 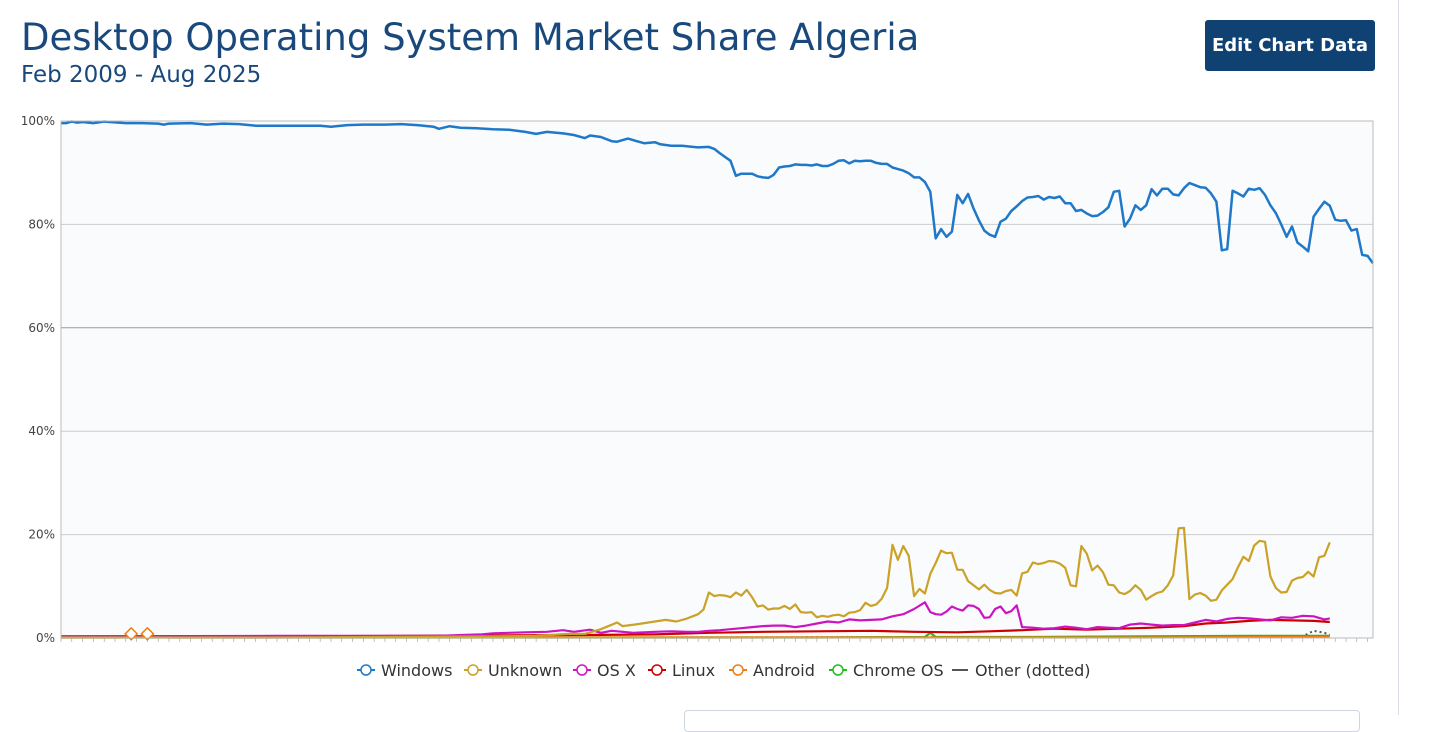 I want to click on y-tick-label: 80%, so click(x=41, y=224).